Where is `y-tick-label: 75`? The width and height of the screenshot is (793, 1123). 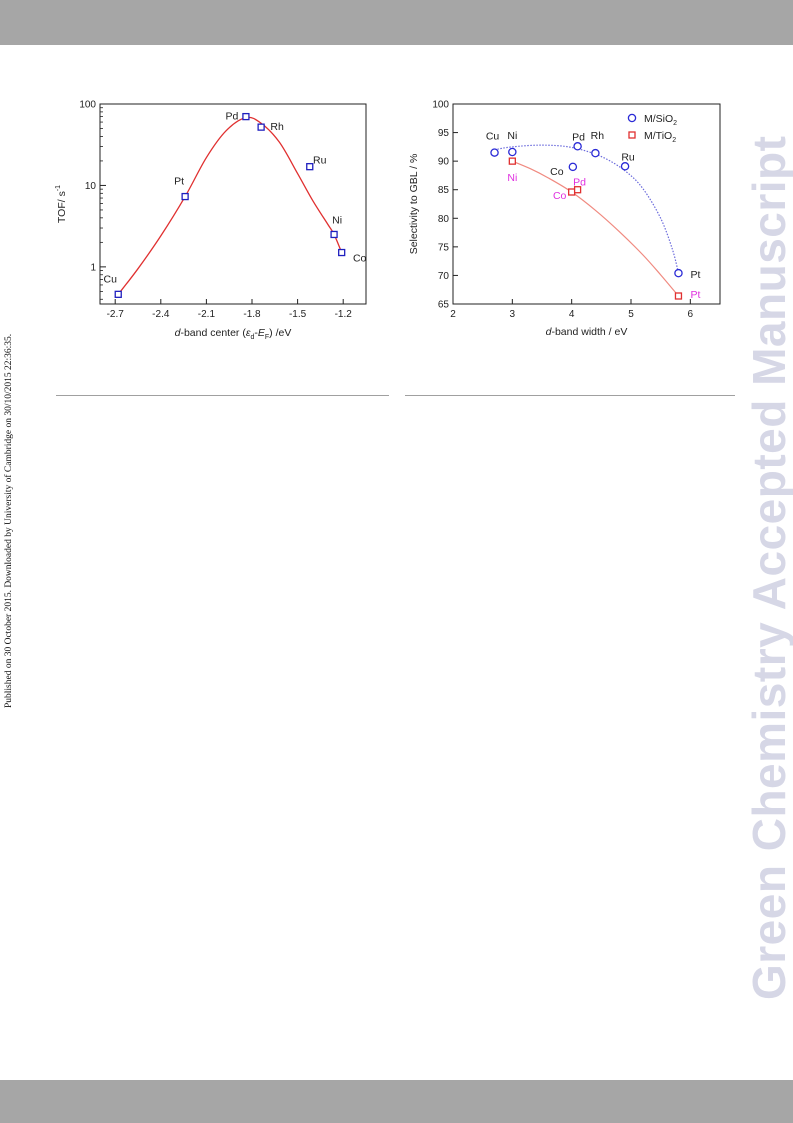
y-tick-label: 75 is located at coordinates (444, 247).